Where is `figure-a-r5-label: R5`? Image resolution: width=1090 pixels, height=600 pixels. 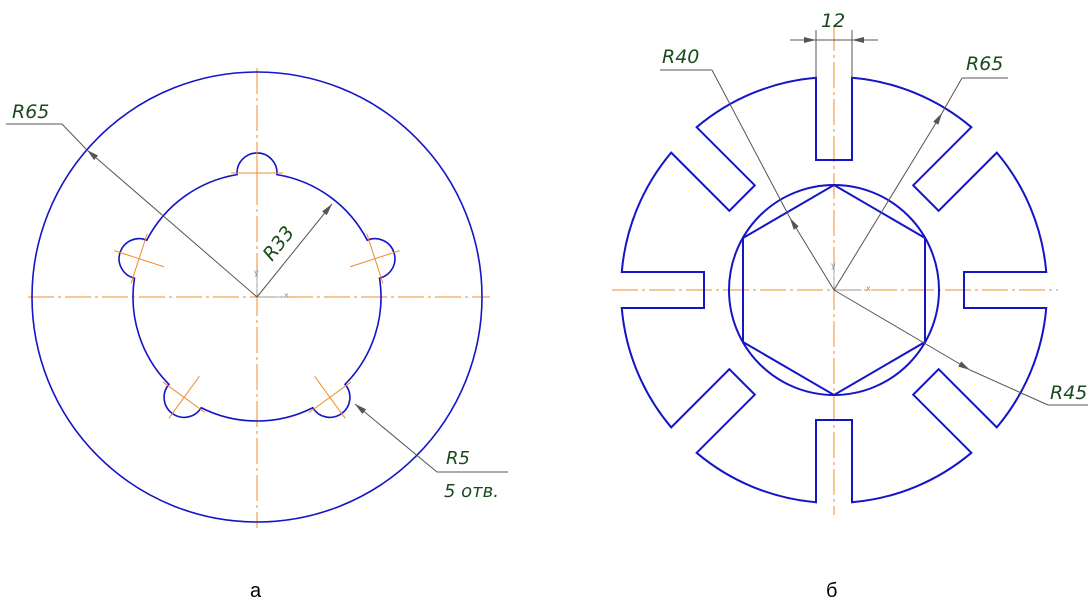 figure-a-r5-label: R5 is located at coordinates (458, 458).